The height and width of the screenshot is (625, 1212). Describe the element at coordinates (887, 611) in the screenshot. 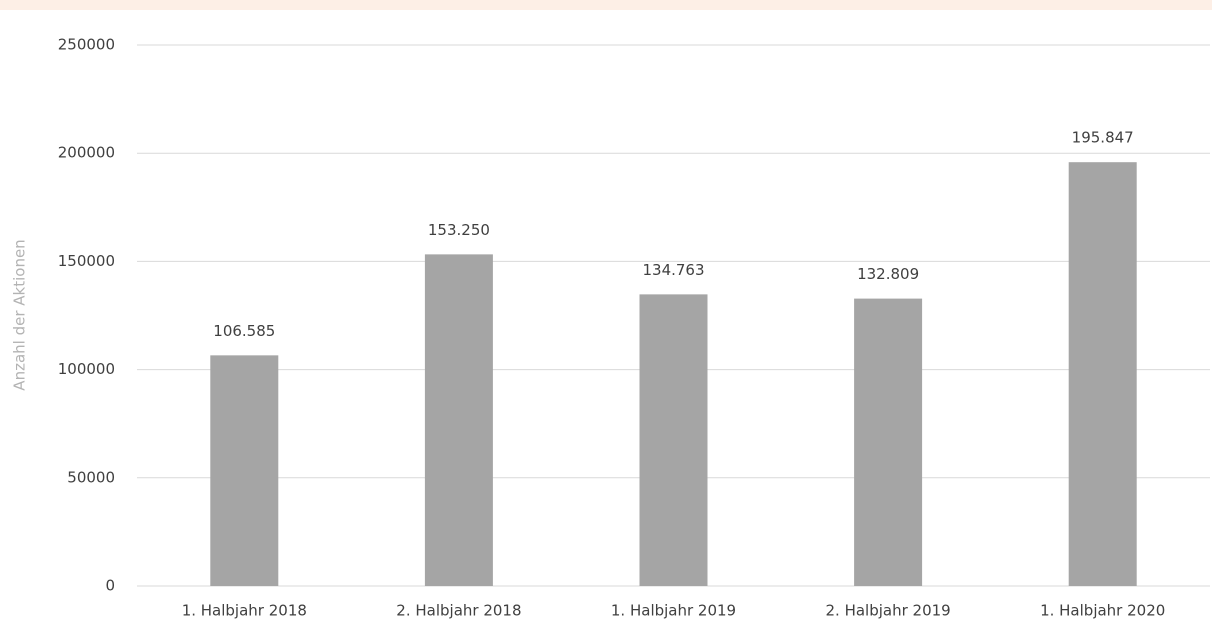

I see `x-tick-label: 2. Halbjahr 2019` at that location.